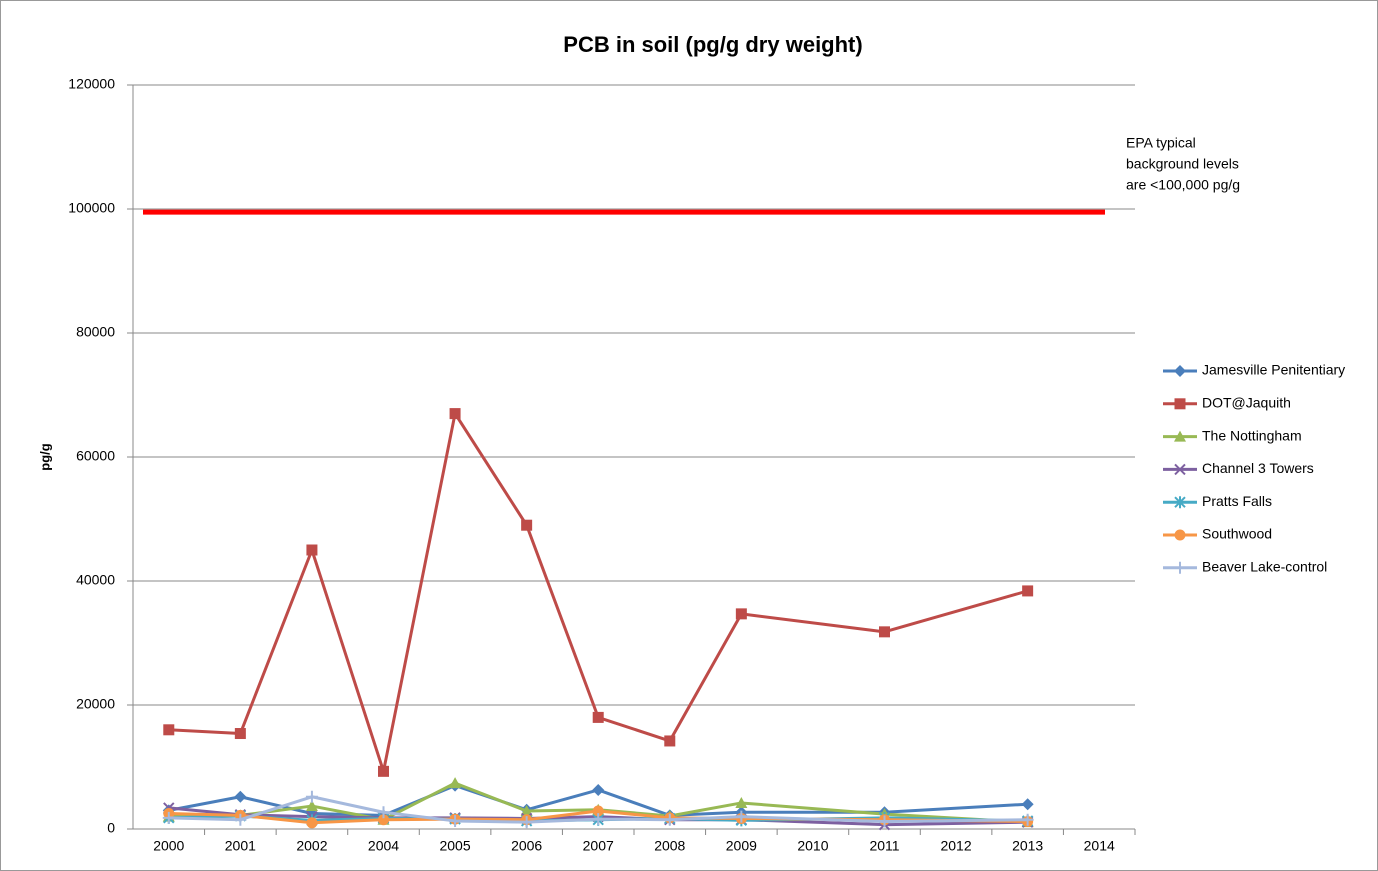 The width and height of the screenshot is (1378, 871). I want to click on legend-label: The Nottingham, so click(1252, 435).